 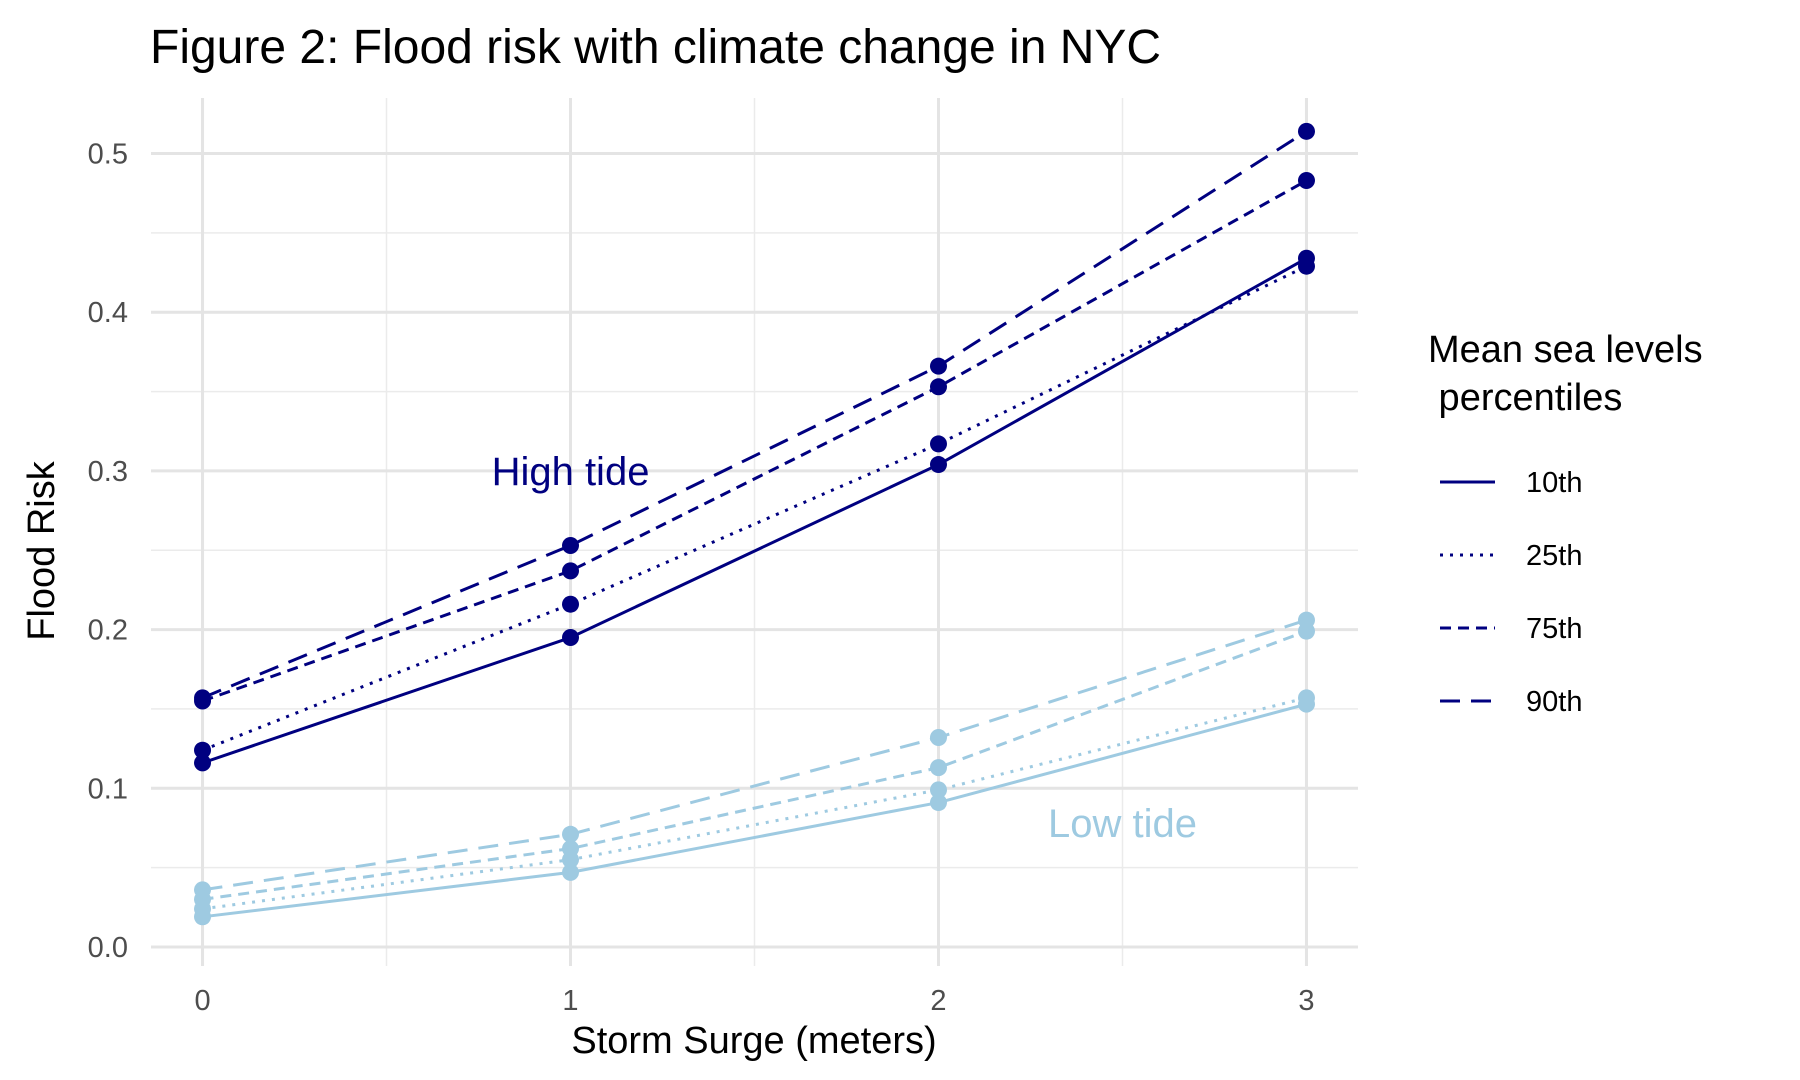 I want to click on x-tick-label: 1, so click(x=570, y=1001).